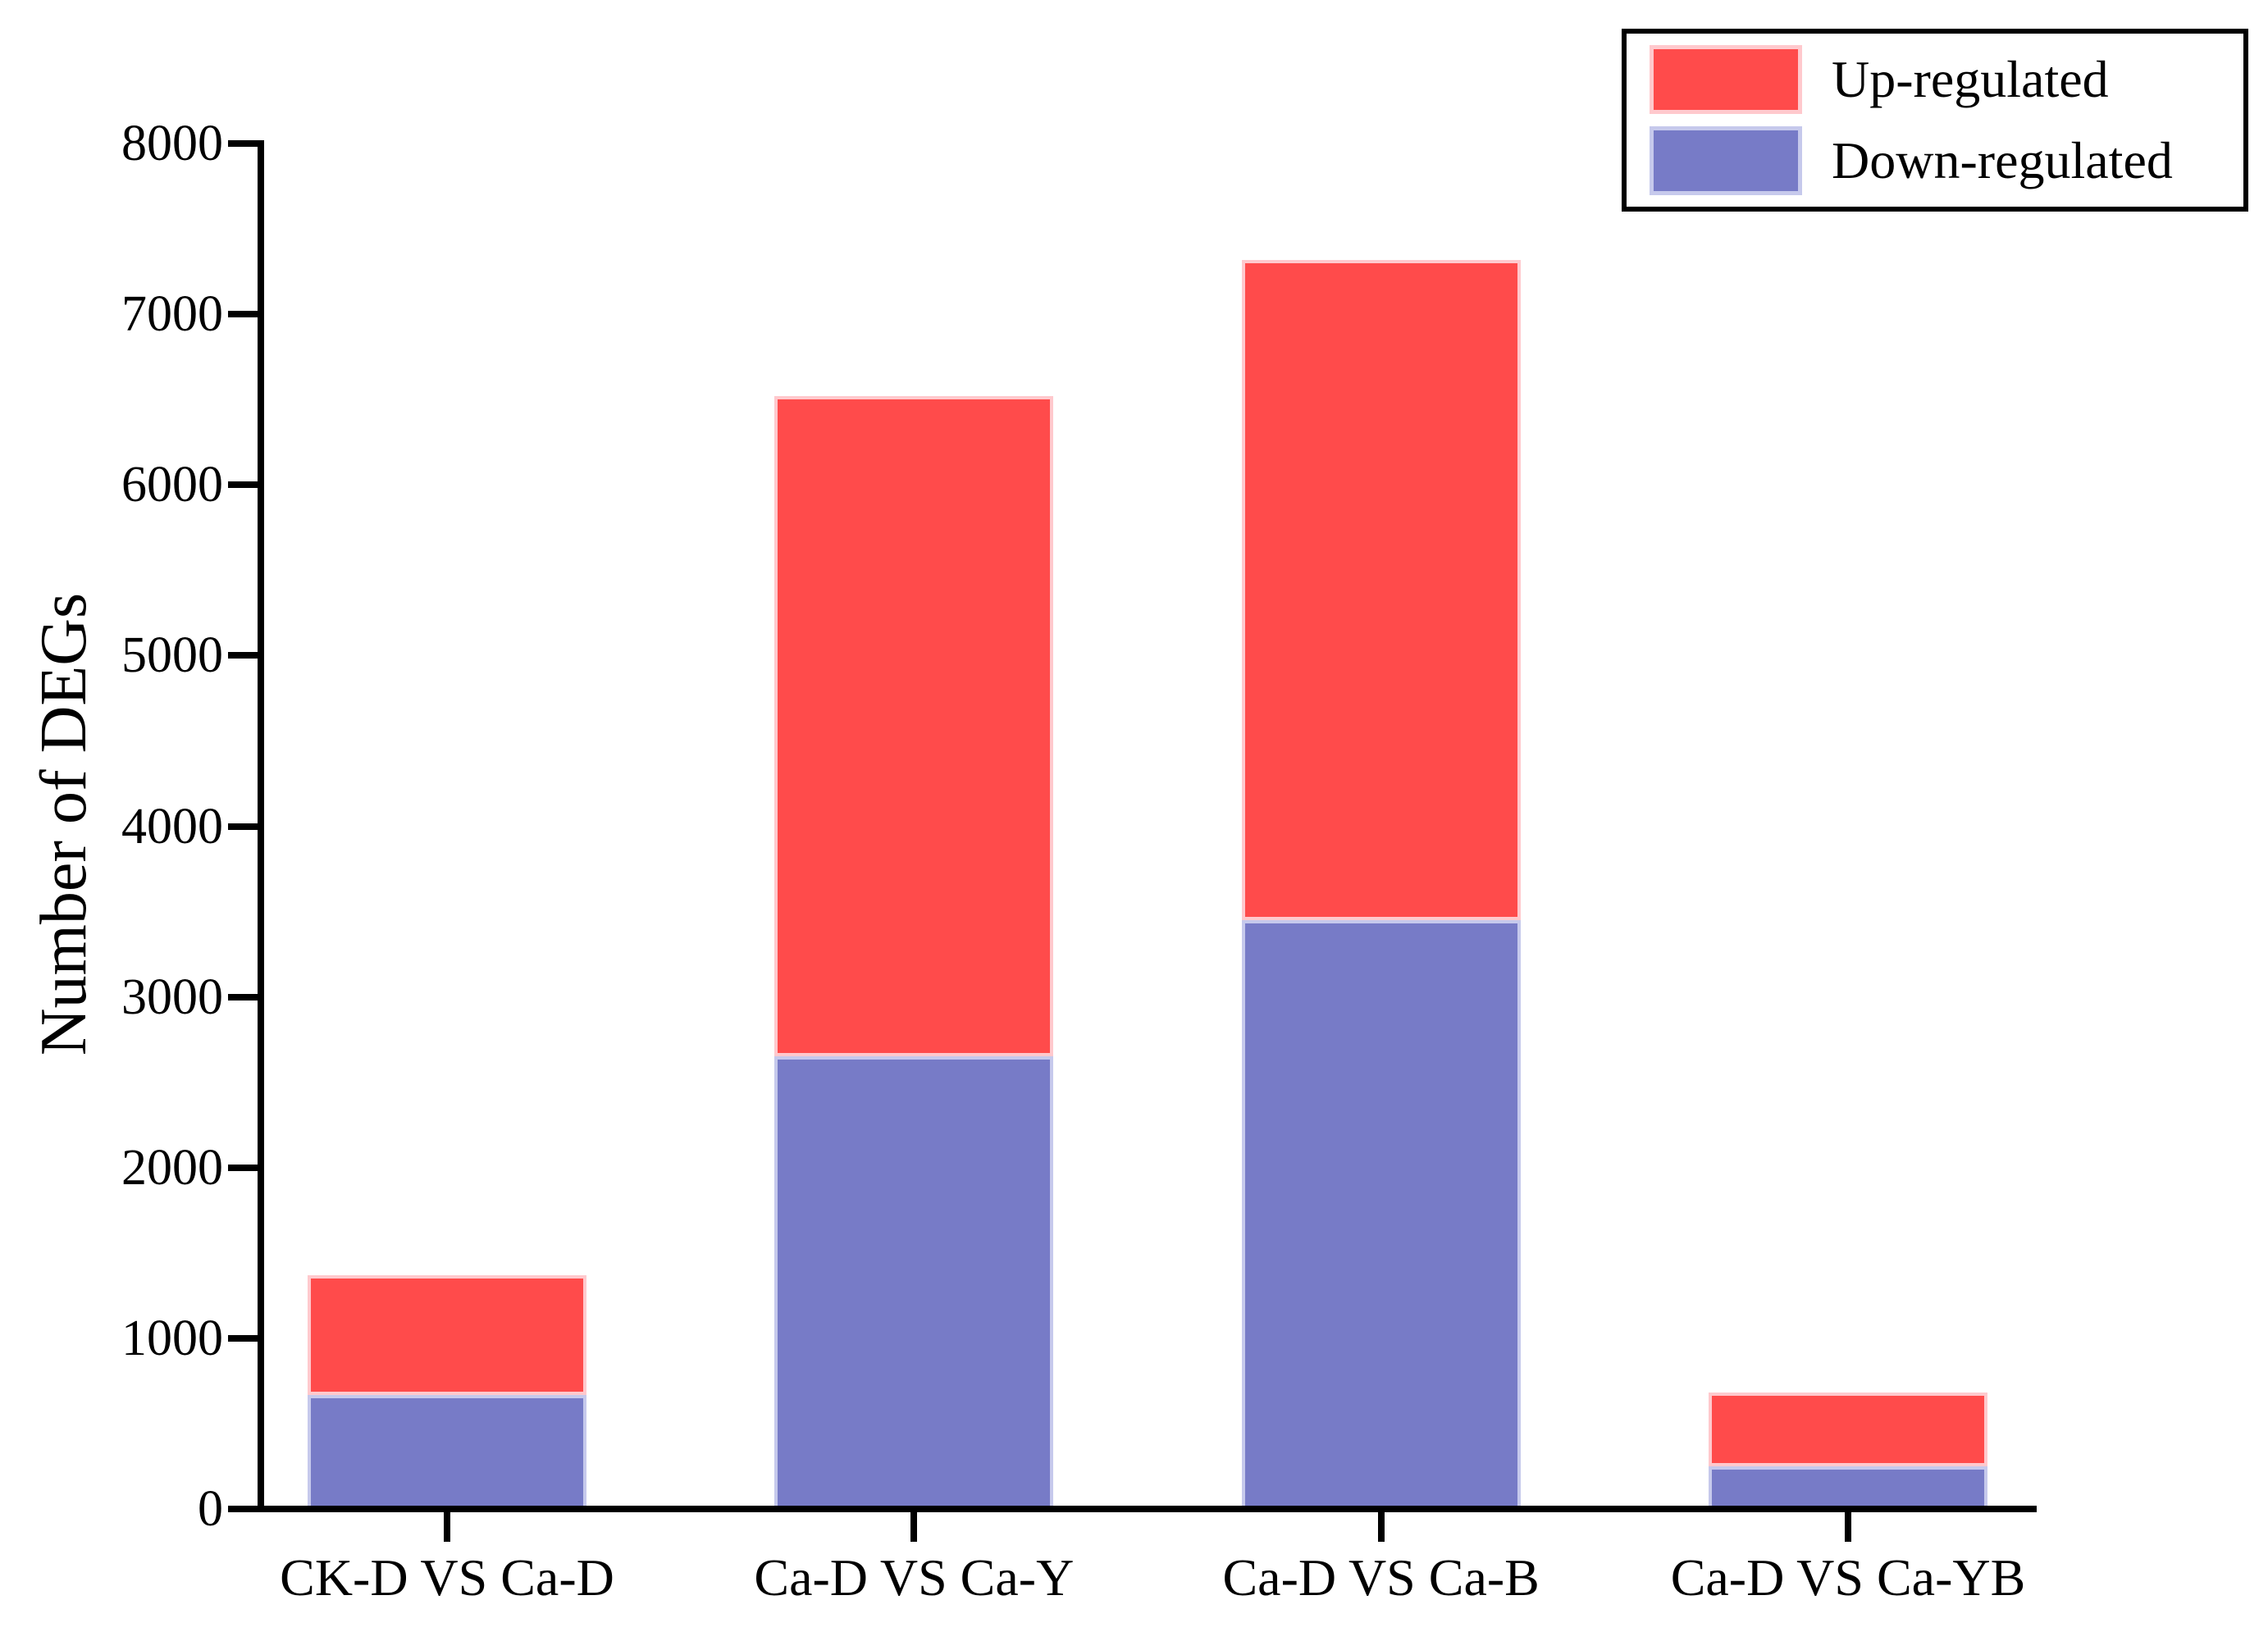  What do you see at coordinates (1726, 80) in the screenshot?
I see `legend-swatch-up-regulated-icon` at bounding box center [1726, 80].